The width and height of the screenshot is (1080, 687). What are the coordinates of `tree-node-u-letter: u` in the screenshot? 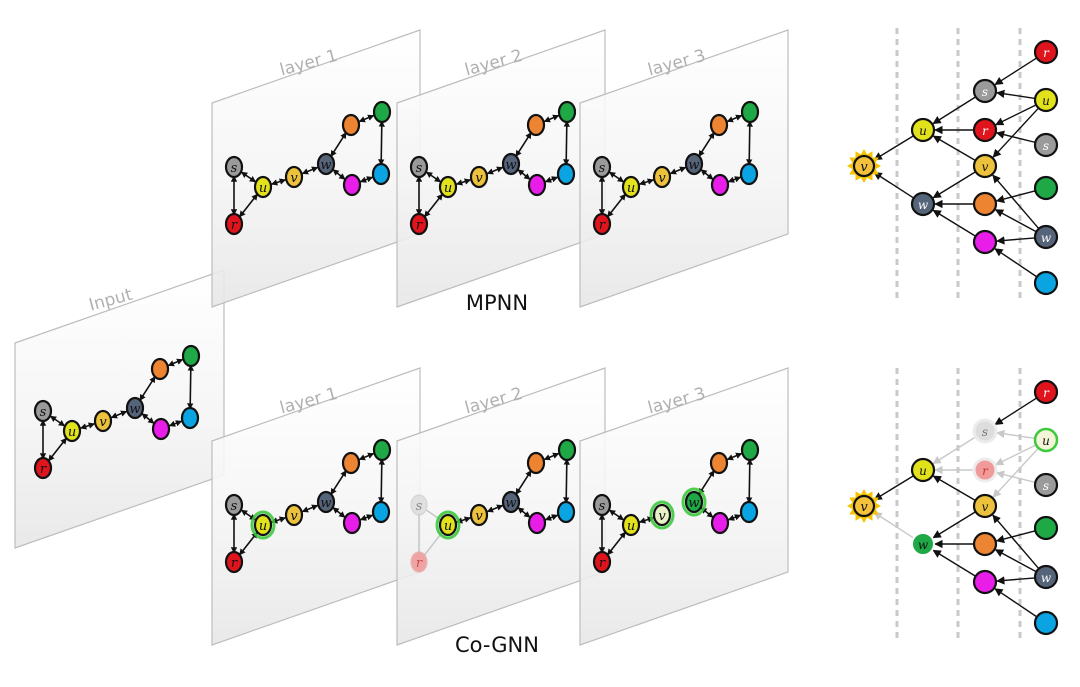 It's located at (923, 131).